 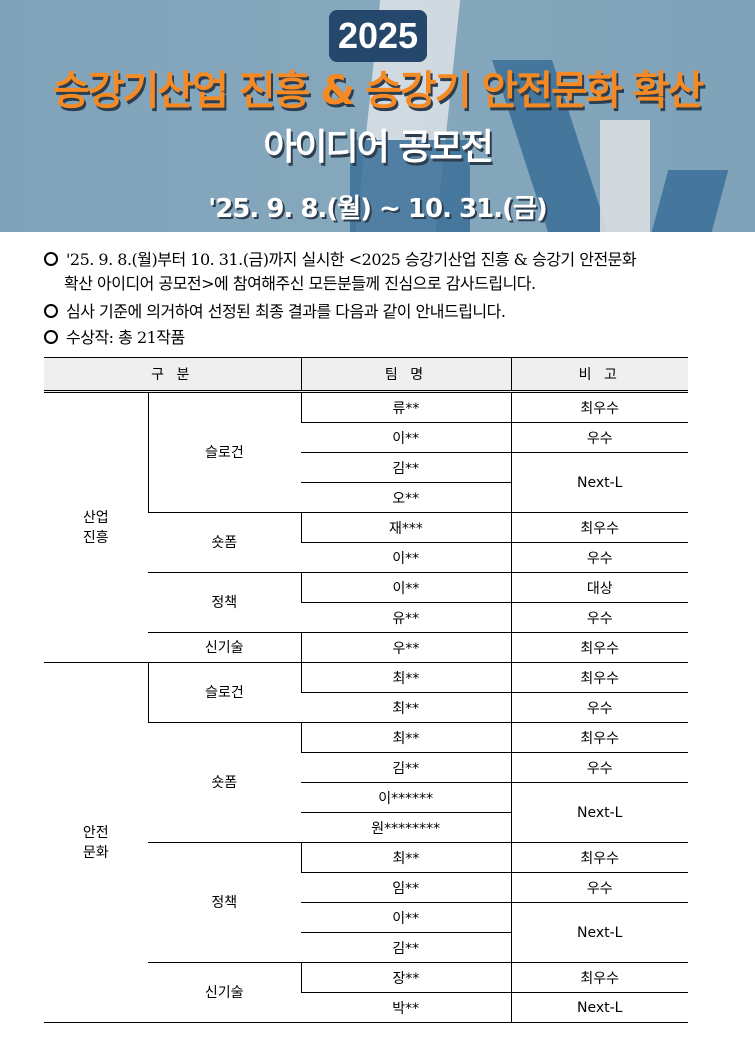 I want to click on team-cell: 장**, so click(x=405, y=977).